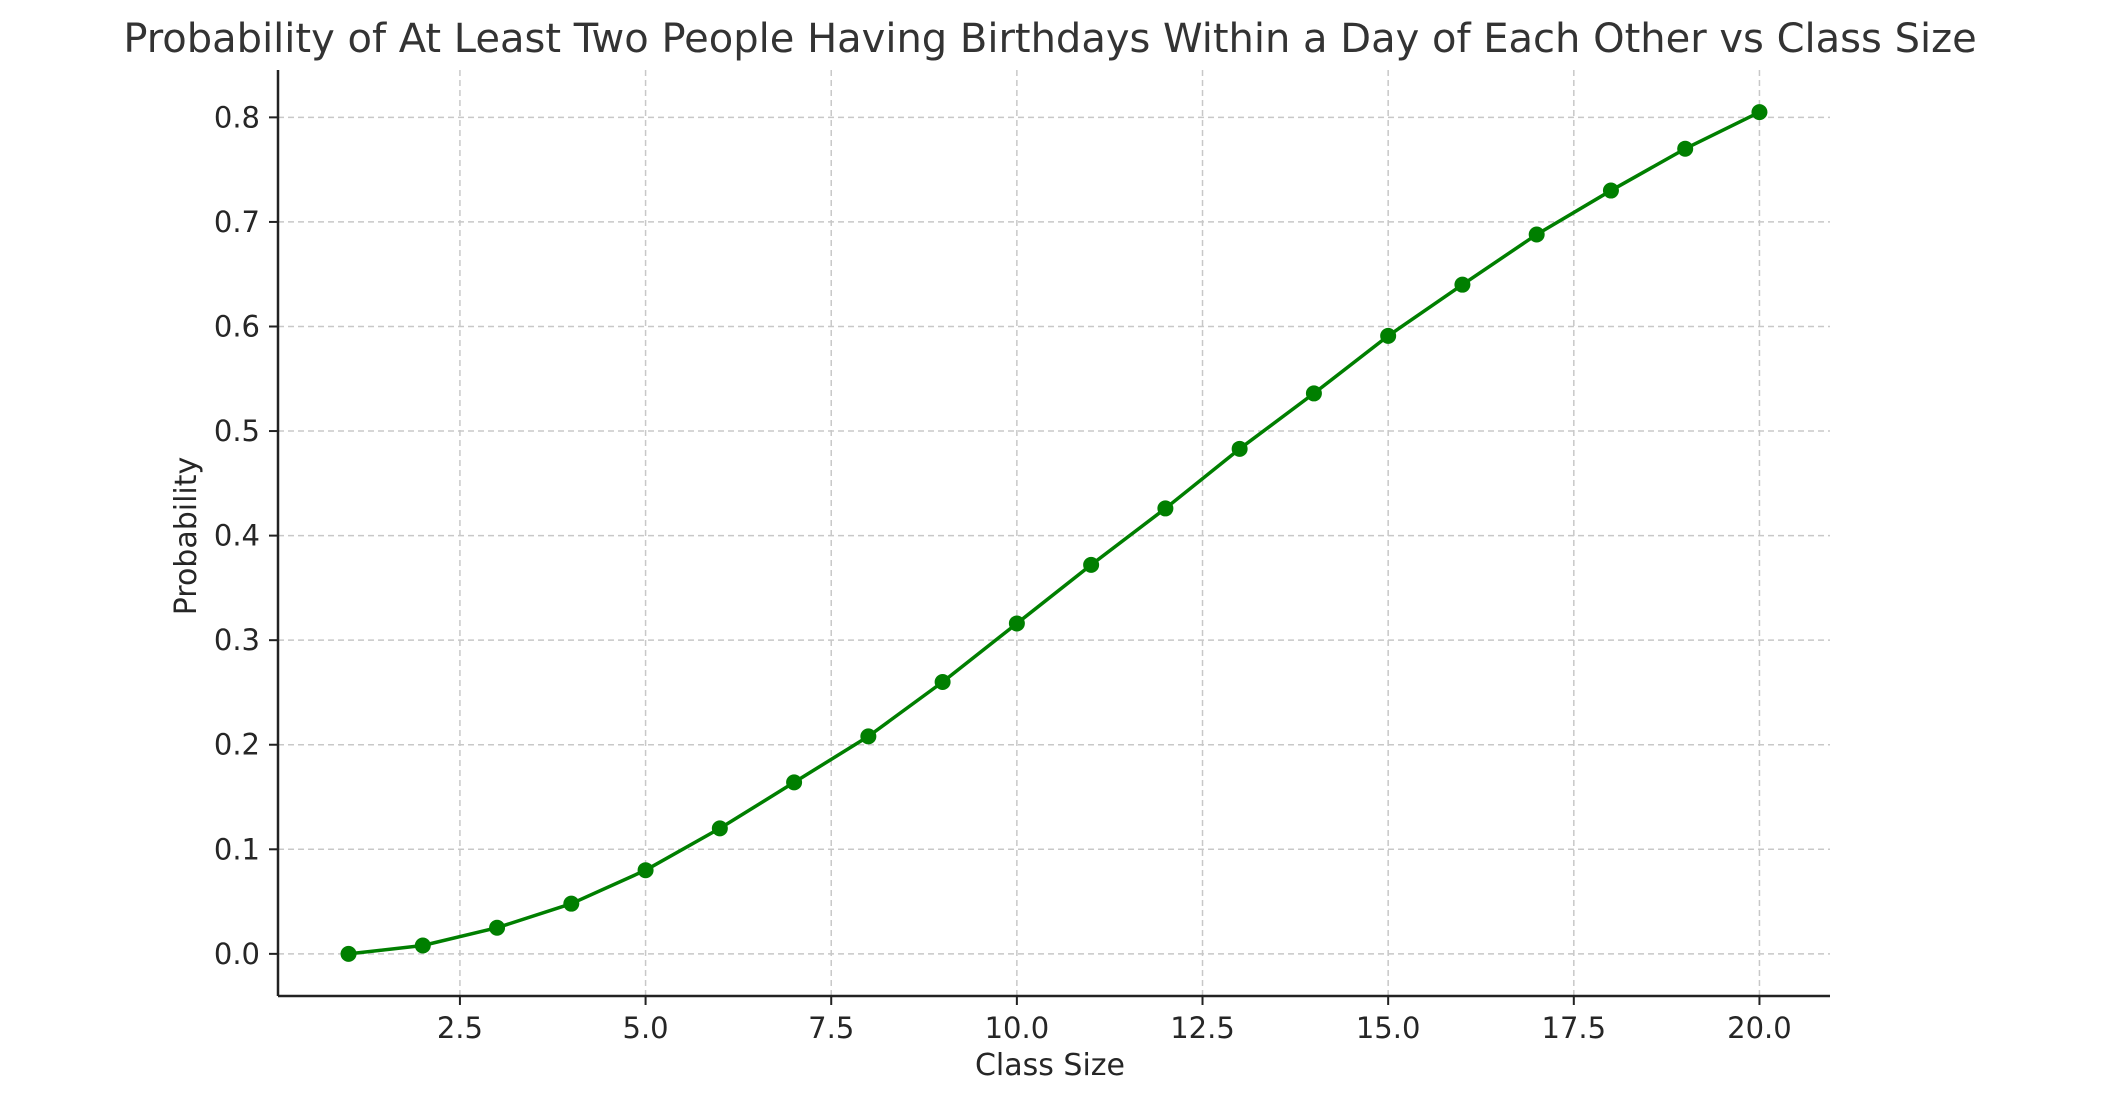 The width and height of the screenshot is (2101, 1105). Describe the element at coordinates (237, 431) in the screenshot. I see `y-tick-label: 0.5` at that location.